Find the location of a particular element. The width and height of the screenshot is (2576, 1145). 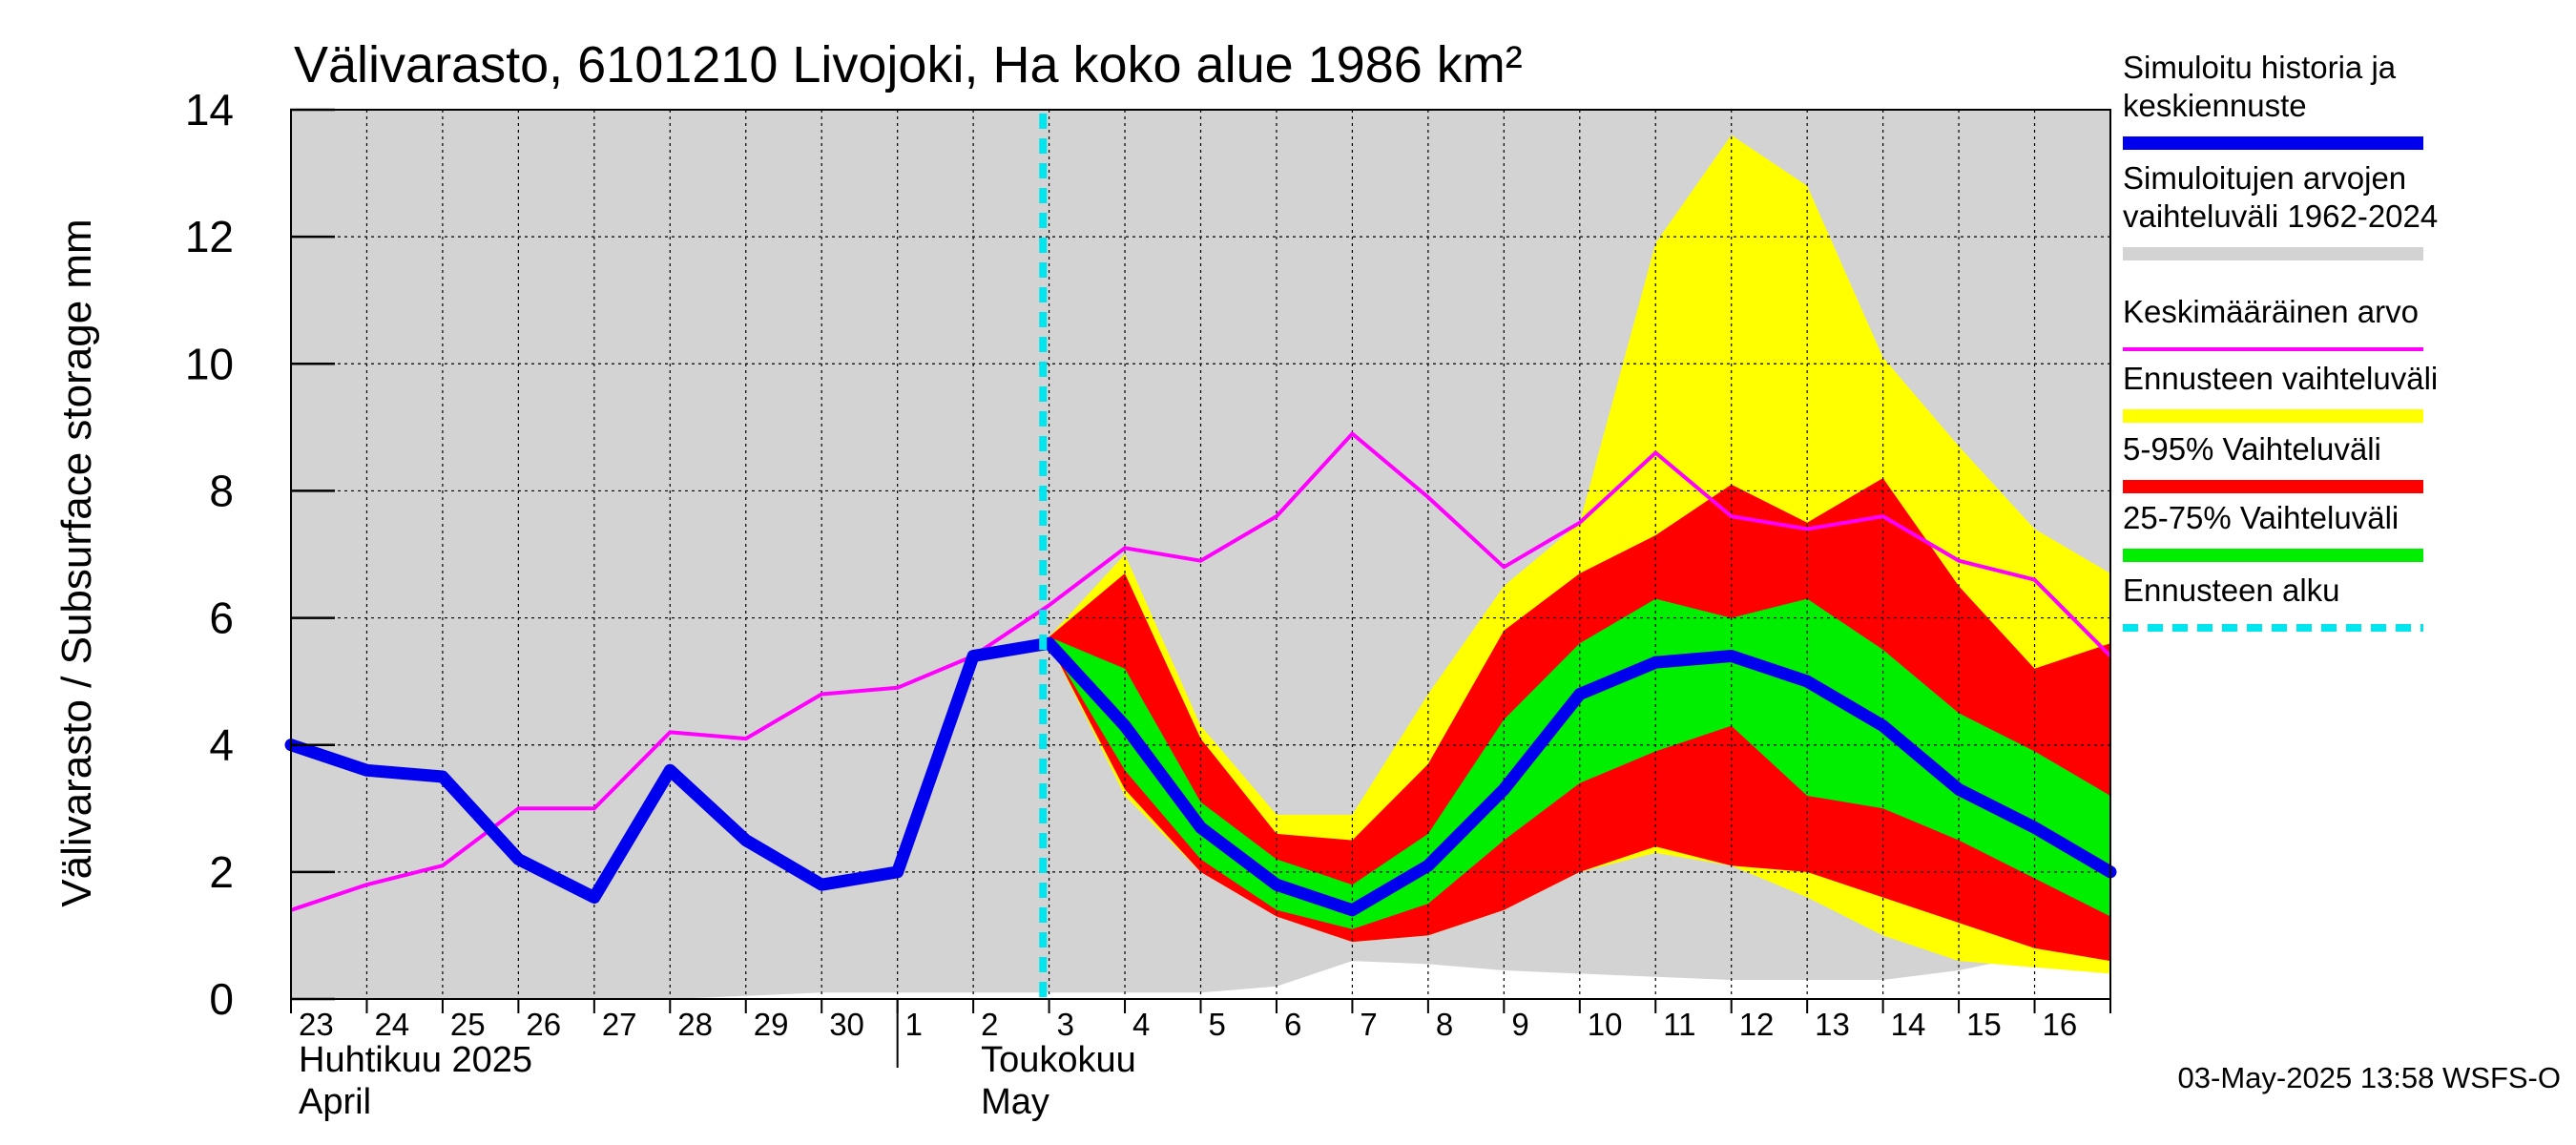

y-tick-label: 12 is located at coordinates (209, 237).